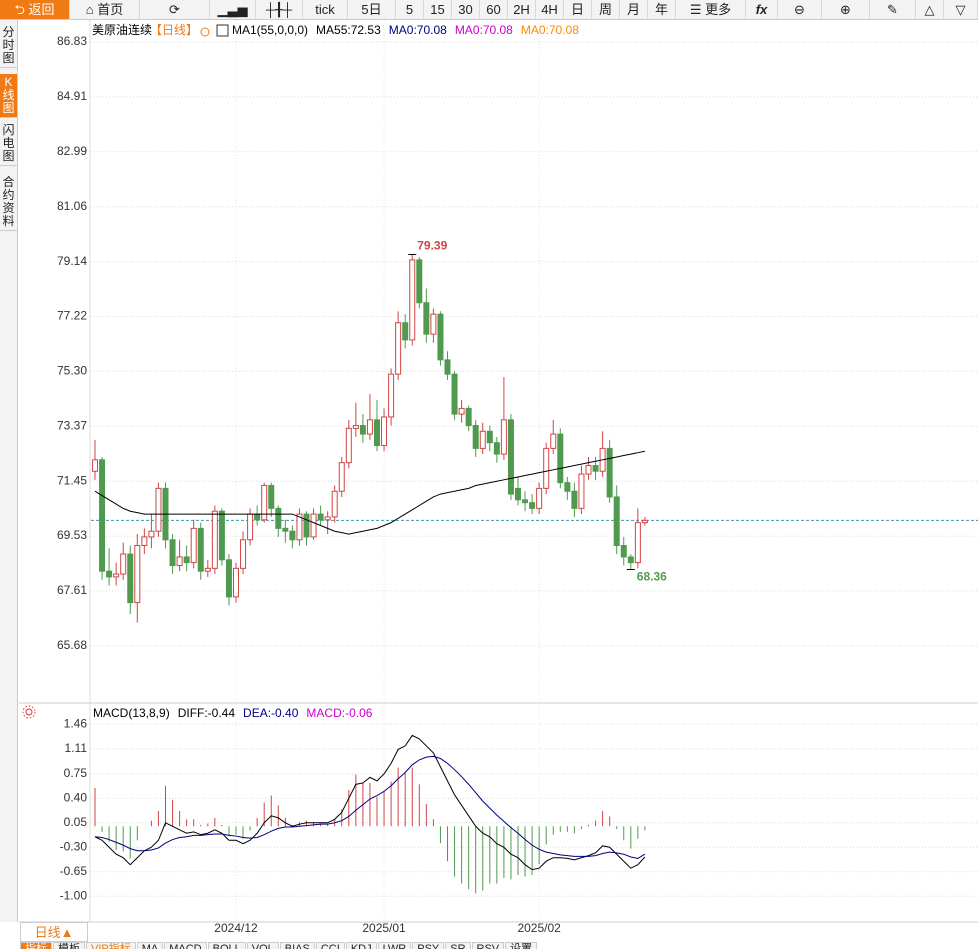 This screenshot has height=949, width=978. What do you see at coordinates (330, 945) in the screenshot?
I see `indicator-tab: CCI` at bounding box center [330, 945].